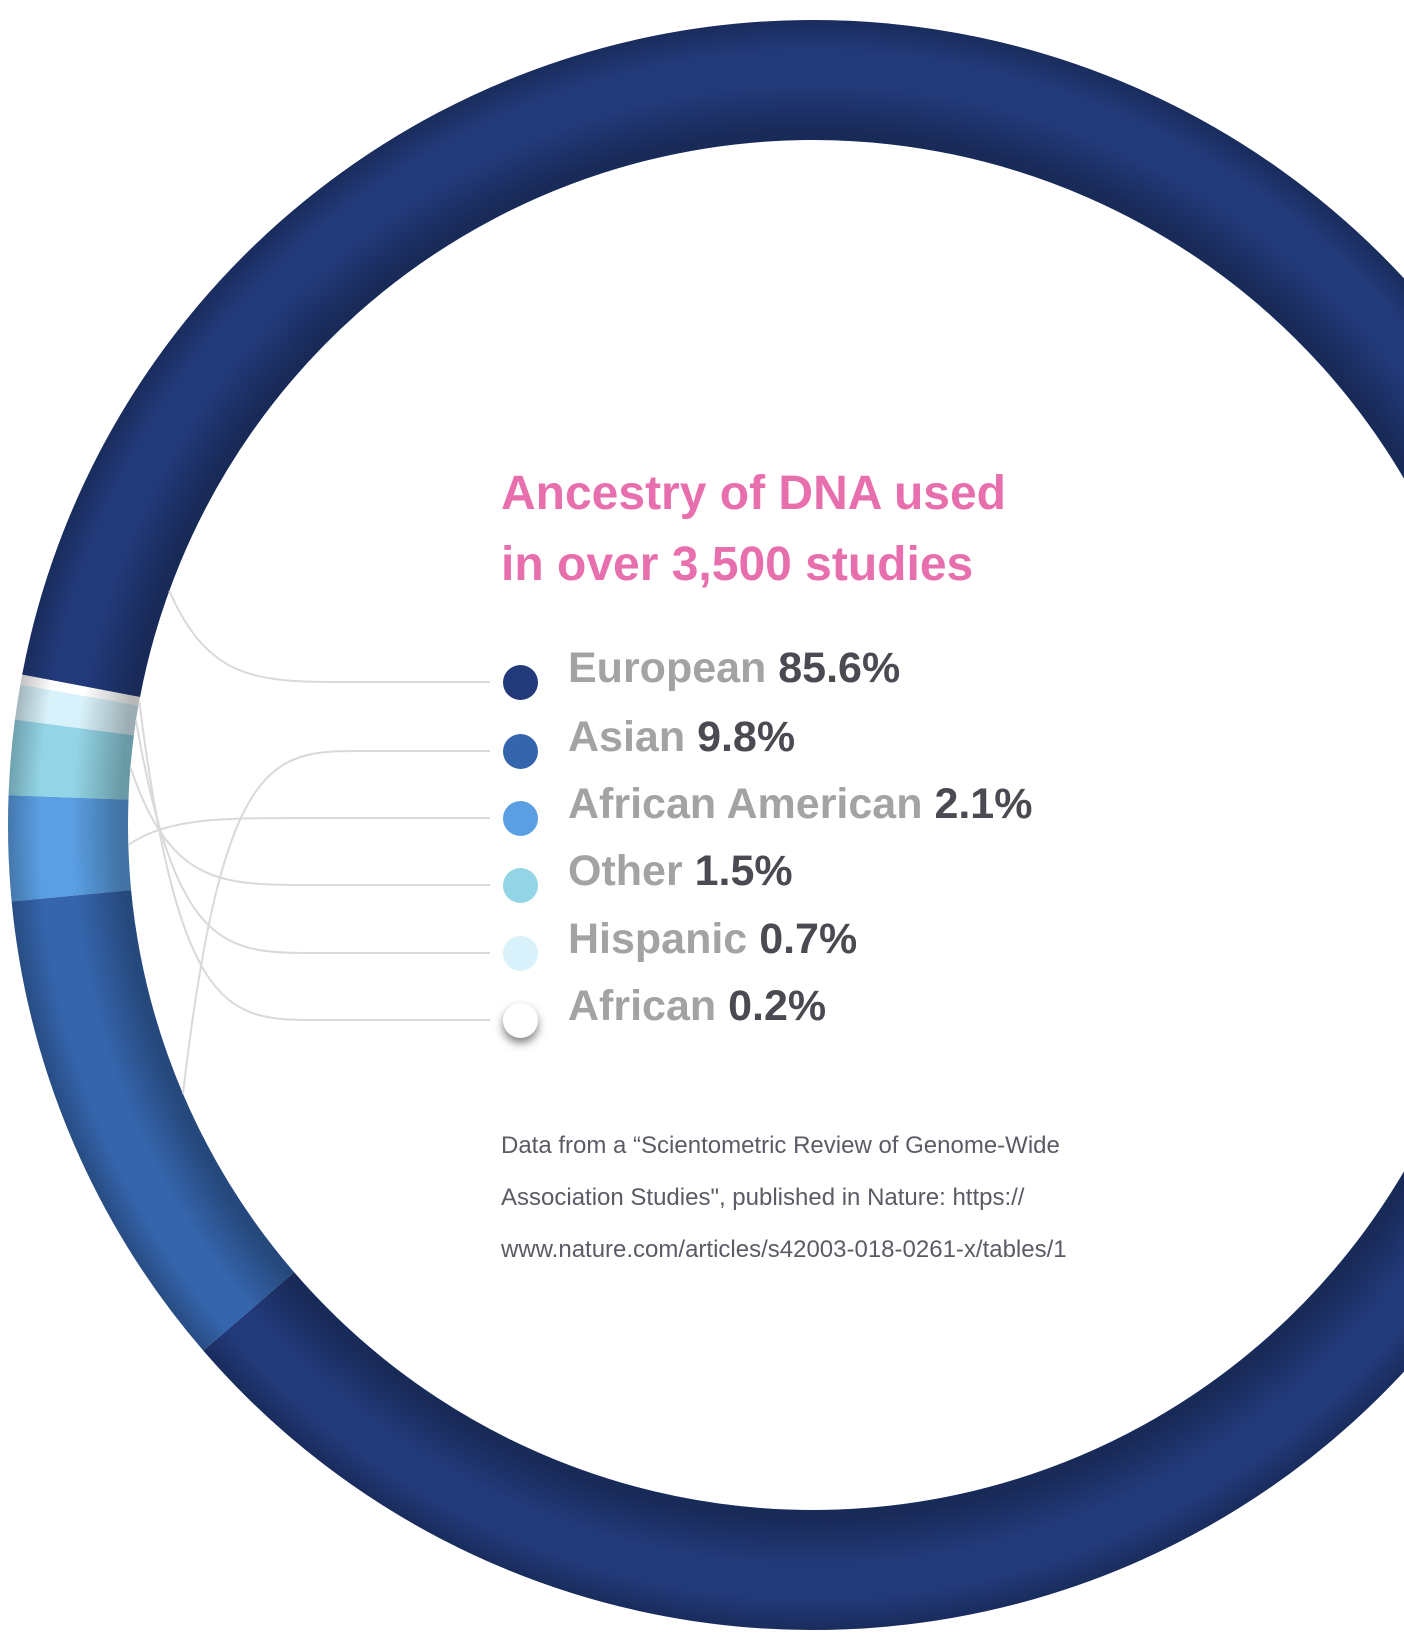  I want to click on legend-label: European 85.6%, so click(734, 668).